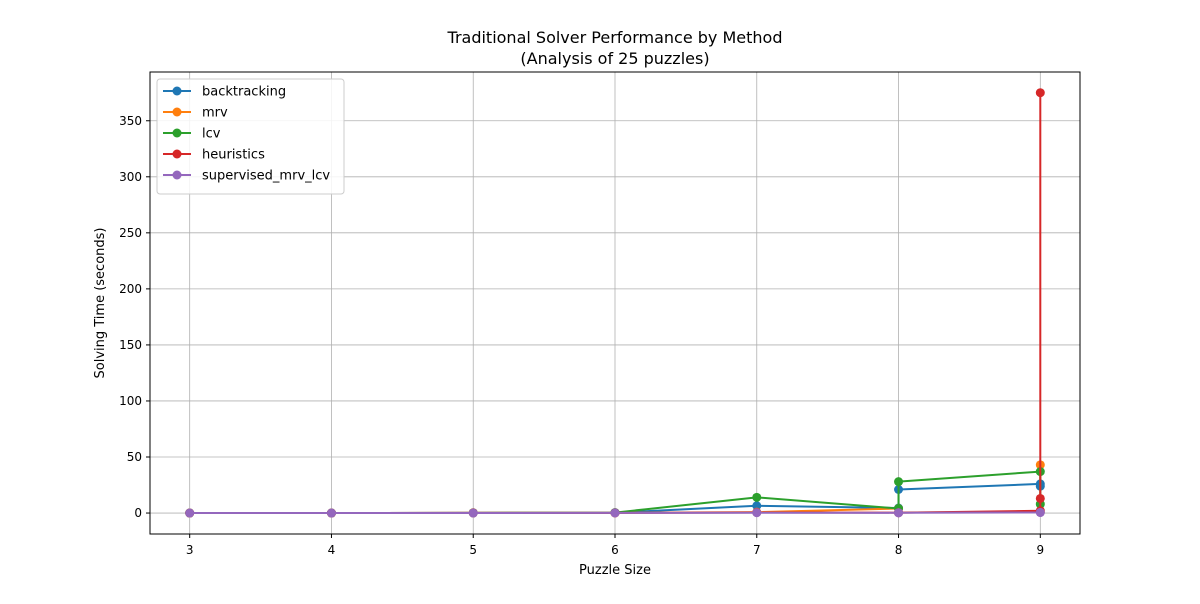  Describe the element at coordinates (130, 345) in the screenshot. I see `y-tick-label: 150` at that location.